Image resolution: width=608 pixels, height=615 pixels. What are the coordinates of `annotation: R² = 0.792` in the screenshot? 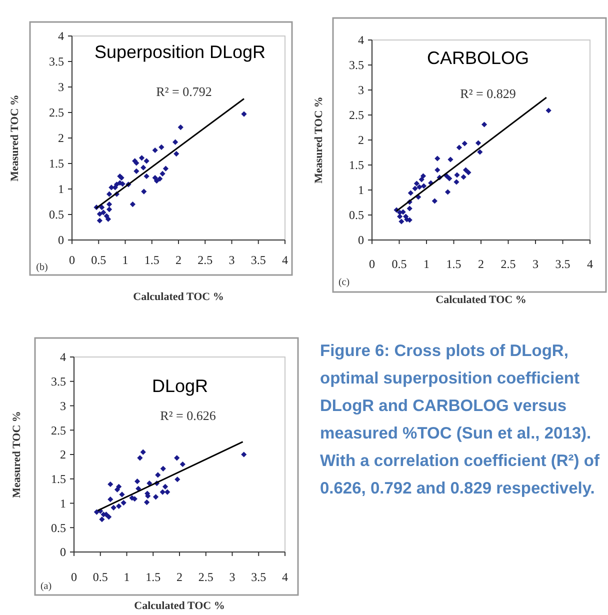 It's located at (184, 91).